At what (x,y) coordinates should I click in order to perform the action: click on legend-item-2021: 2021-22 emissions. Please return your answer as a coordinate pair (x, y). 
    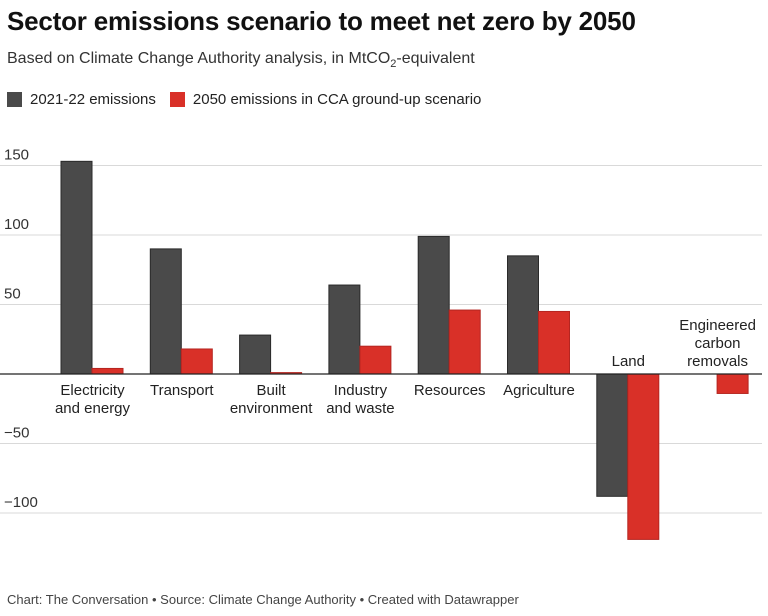
    Looking at the image, I should click on (81, 99).